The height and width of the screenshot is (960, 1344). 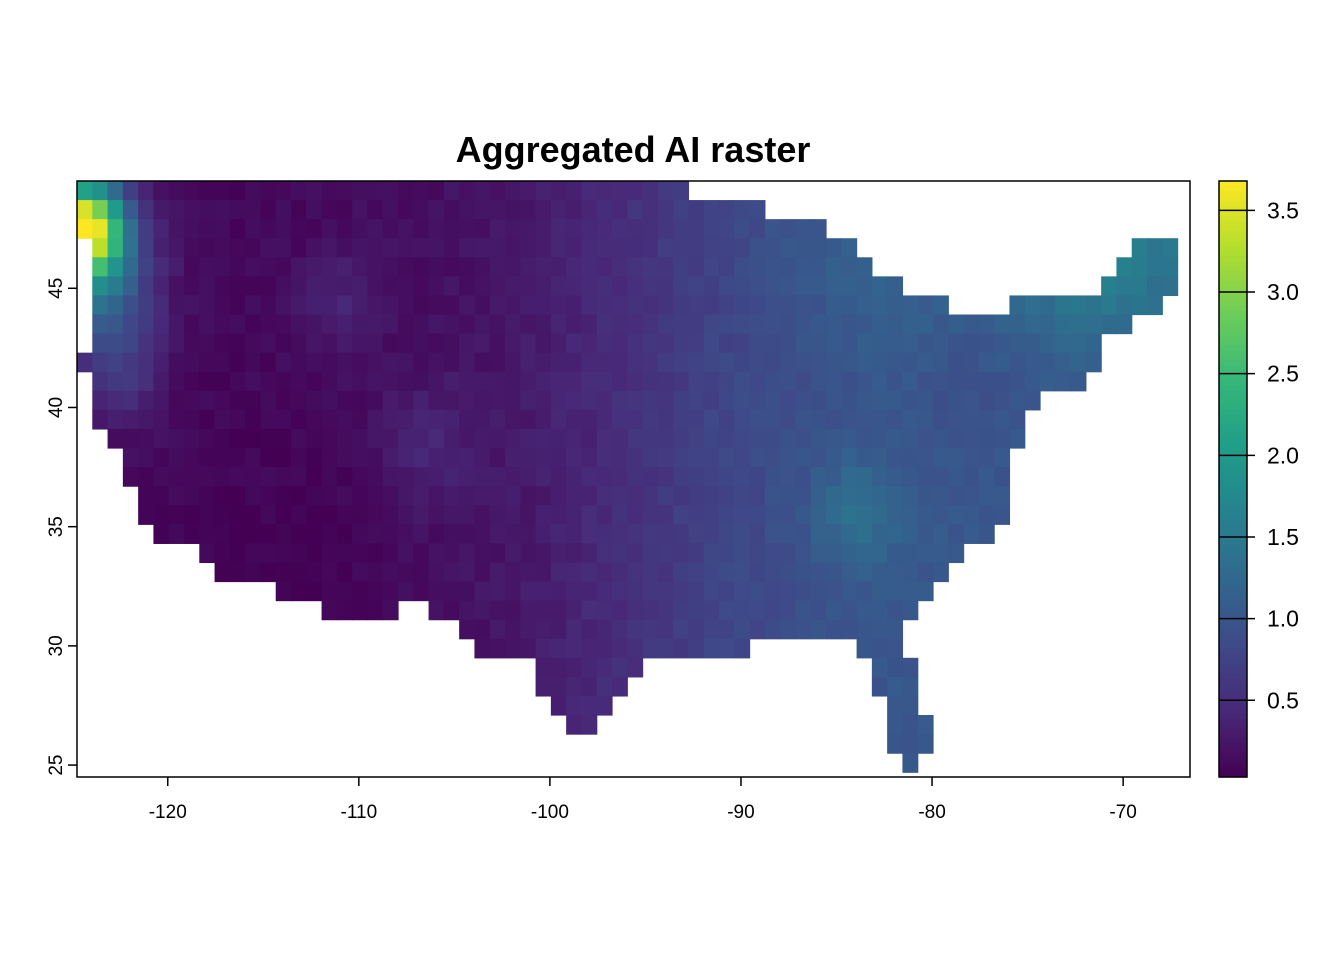 I want to click on colorbar-tick-label: 2.0, so click(x=1283, y=455).